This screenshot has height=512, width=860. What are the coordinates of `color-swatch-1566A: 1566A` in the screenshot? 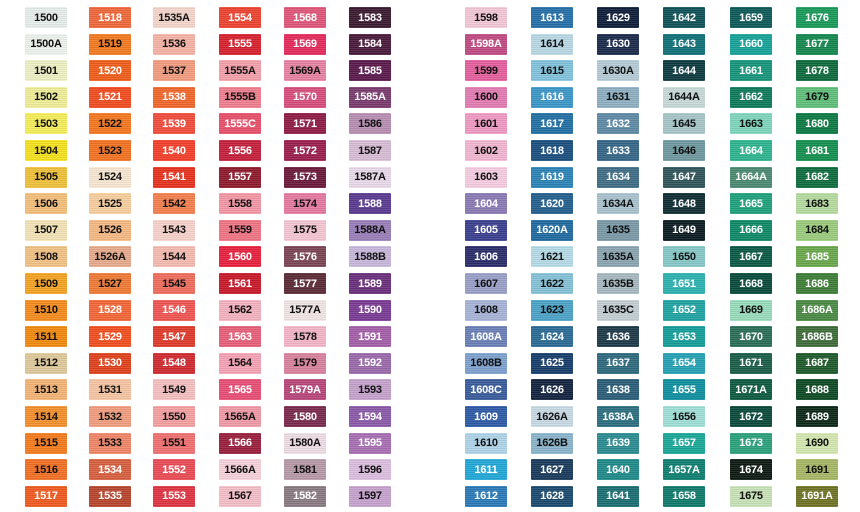 It's located at (240, 470).